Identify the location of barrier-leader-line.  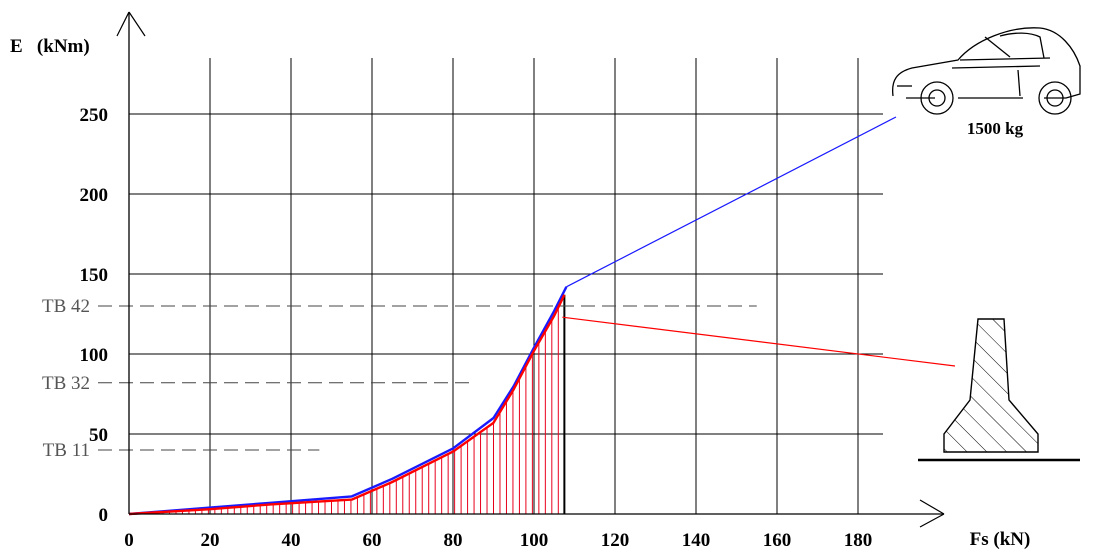
(759, 341).